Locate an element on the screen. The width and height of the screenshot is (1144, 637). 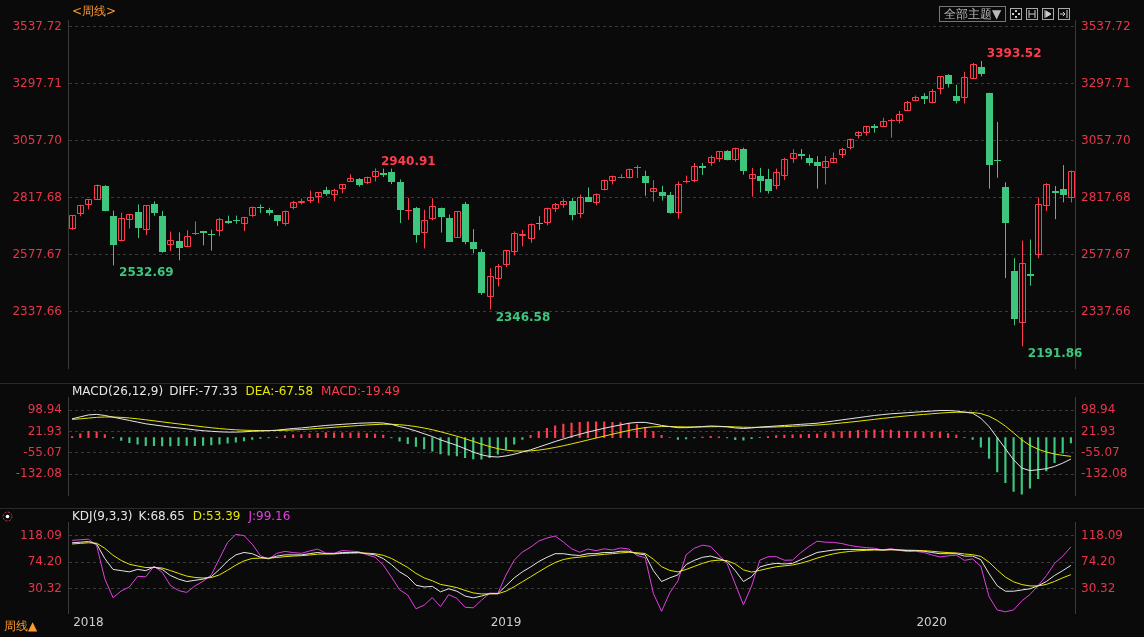
y2-tick-label: 3537.72 is located at coordinates (1106, 25).